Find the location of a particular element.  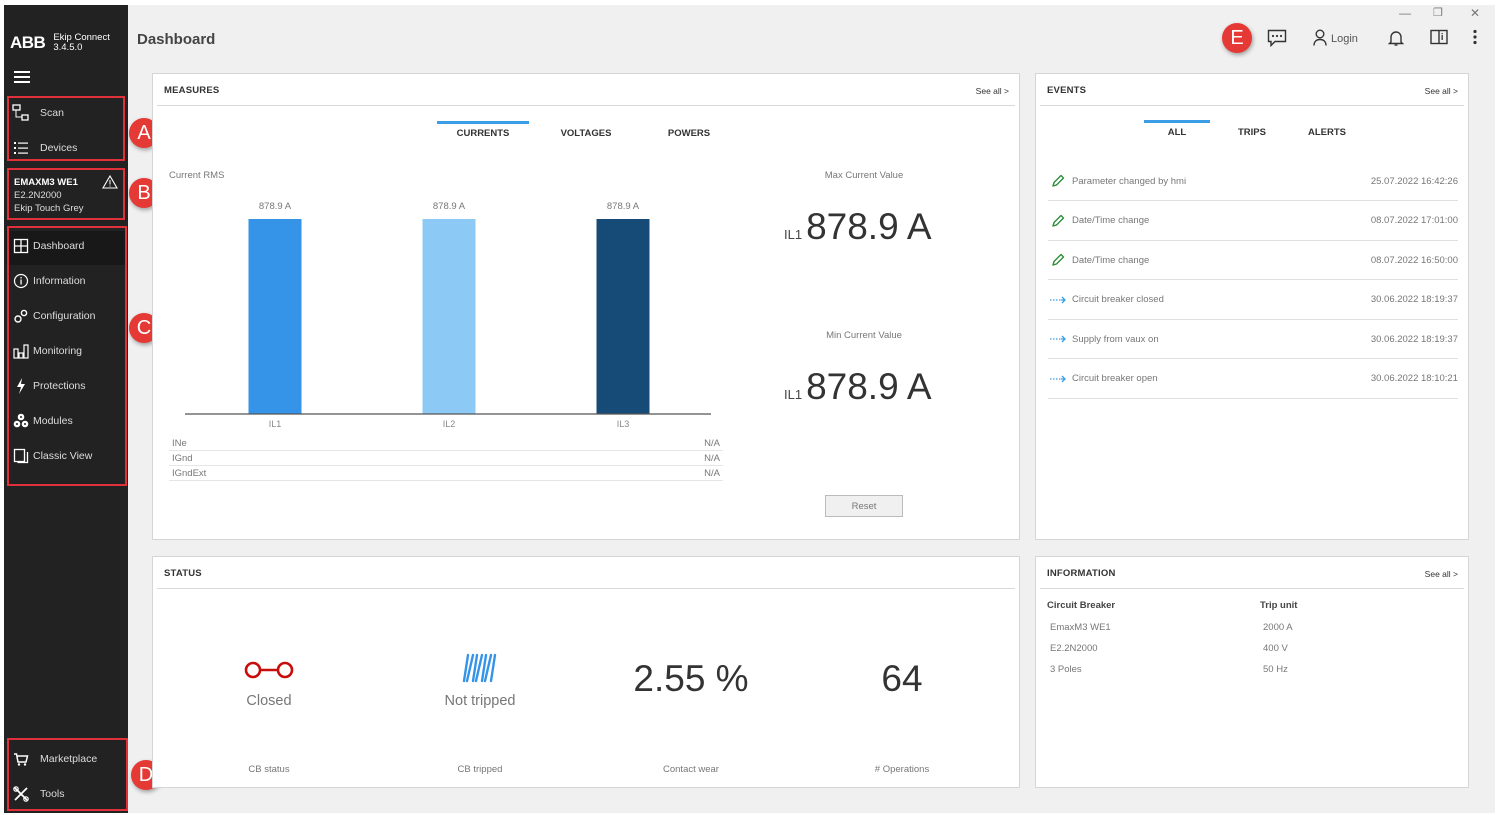

sidebar-item-marketplace: Marketplace is located at coordinates (54, 759).